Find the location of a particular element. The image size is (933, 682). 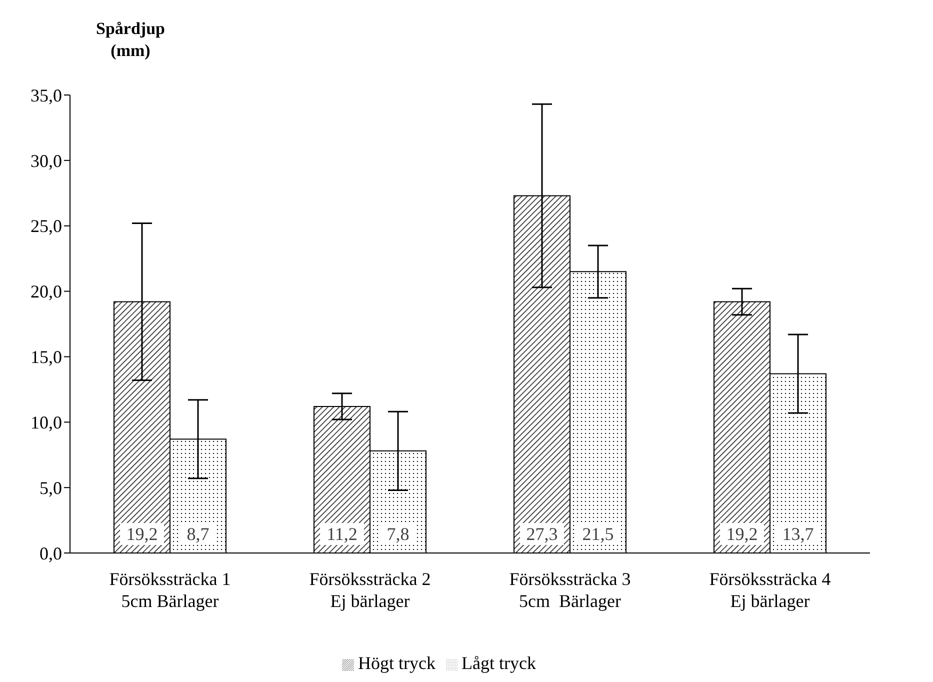

data-label: 11,2 is located at coordinates (342, 534).